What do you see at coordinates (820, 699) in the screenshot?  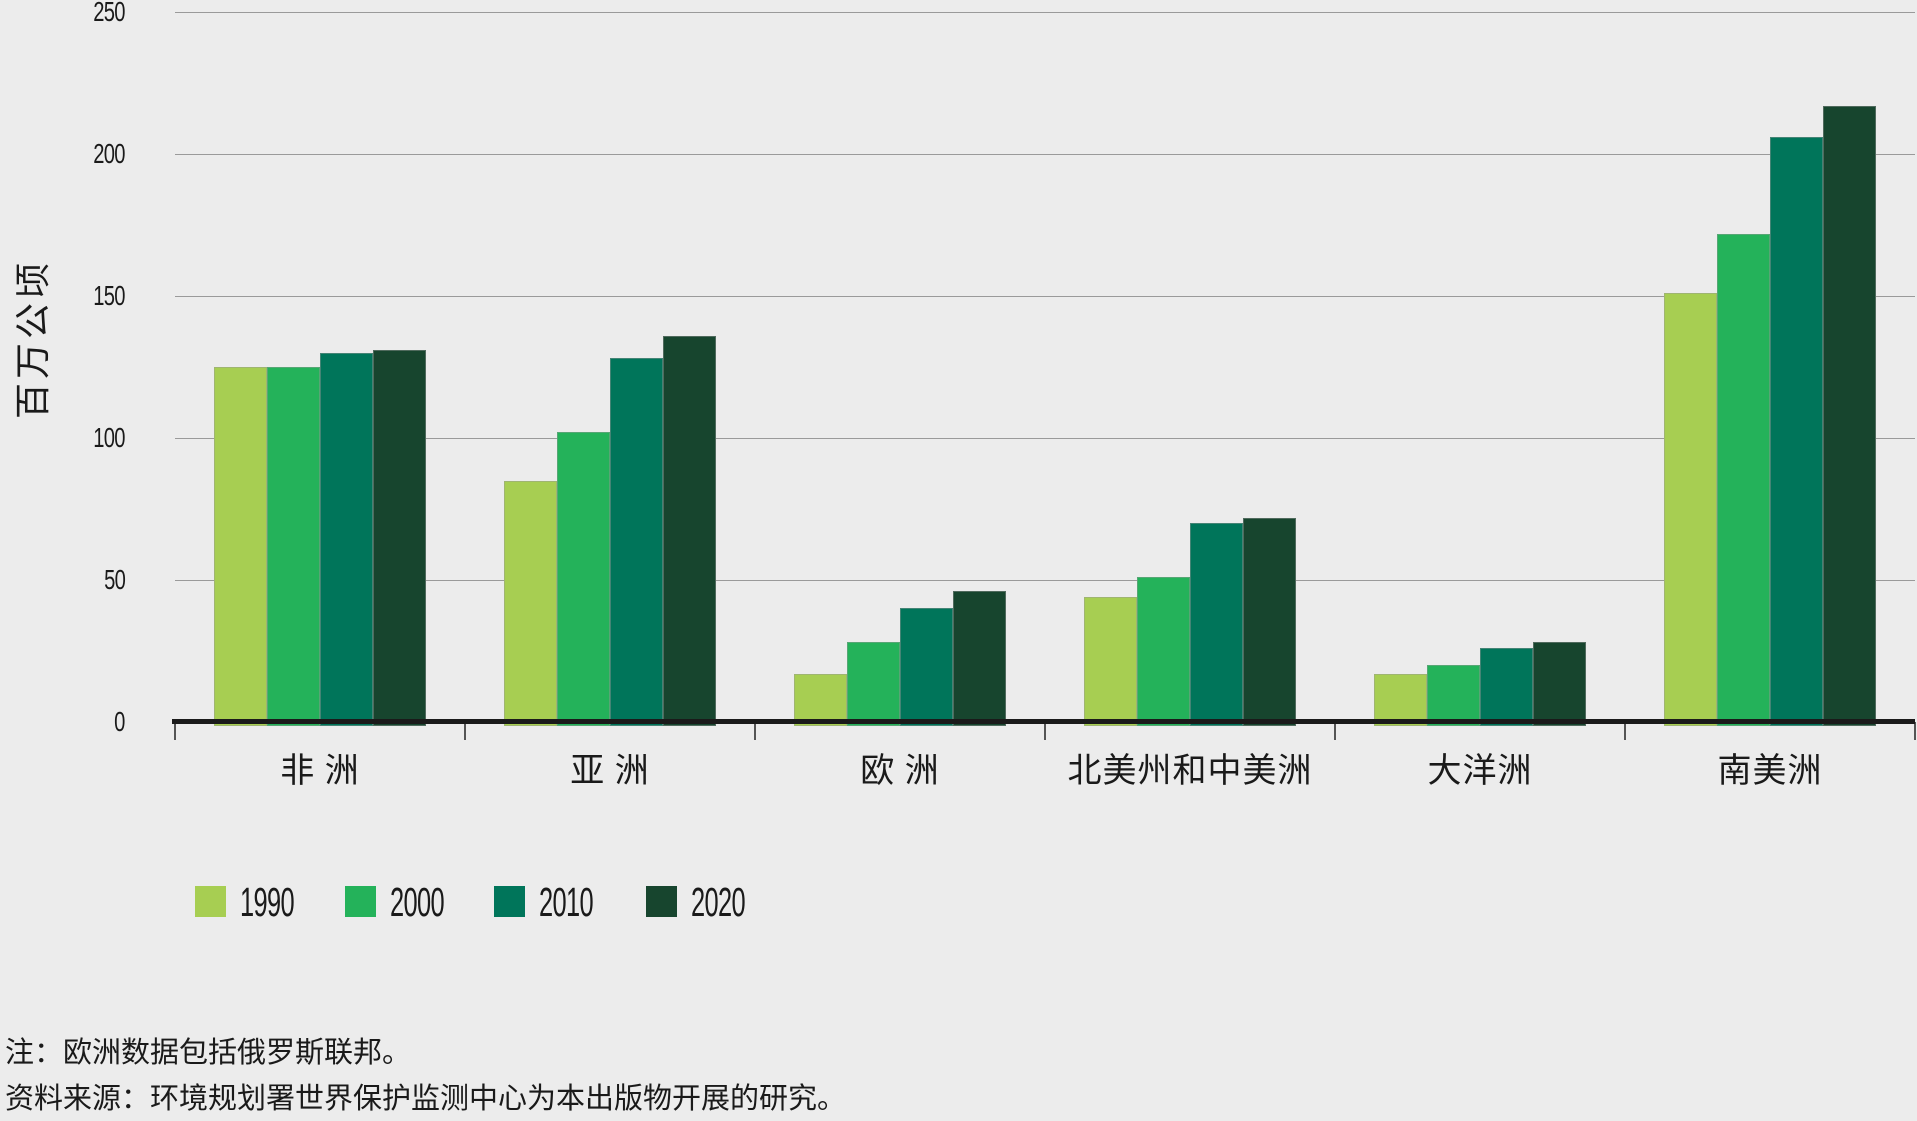 I see `bar-1990-cat2` at bounding box center [820, 699].